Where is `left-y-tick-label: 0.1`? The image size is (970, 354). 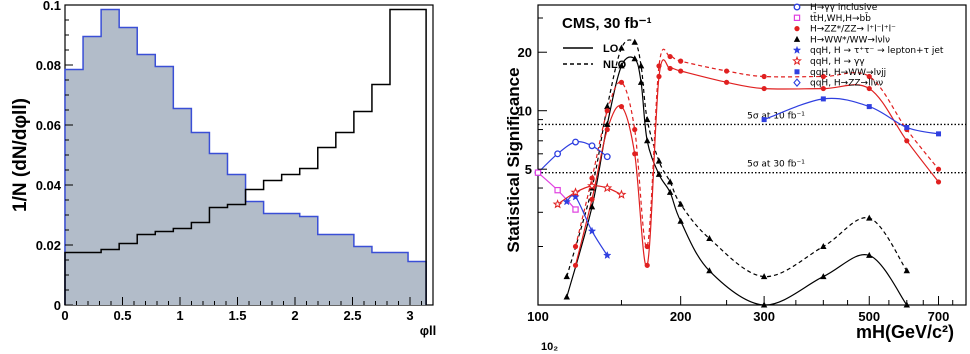 left-y-tick-label: 0.1 is located at coordinates (52, 6).